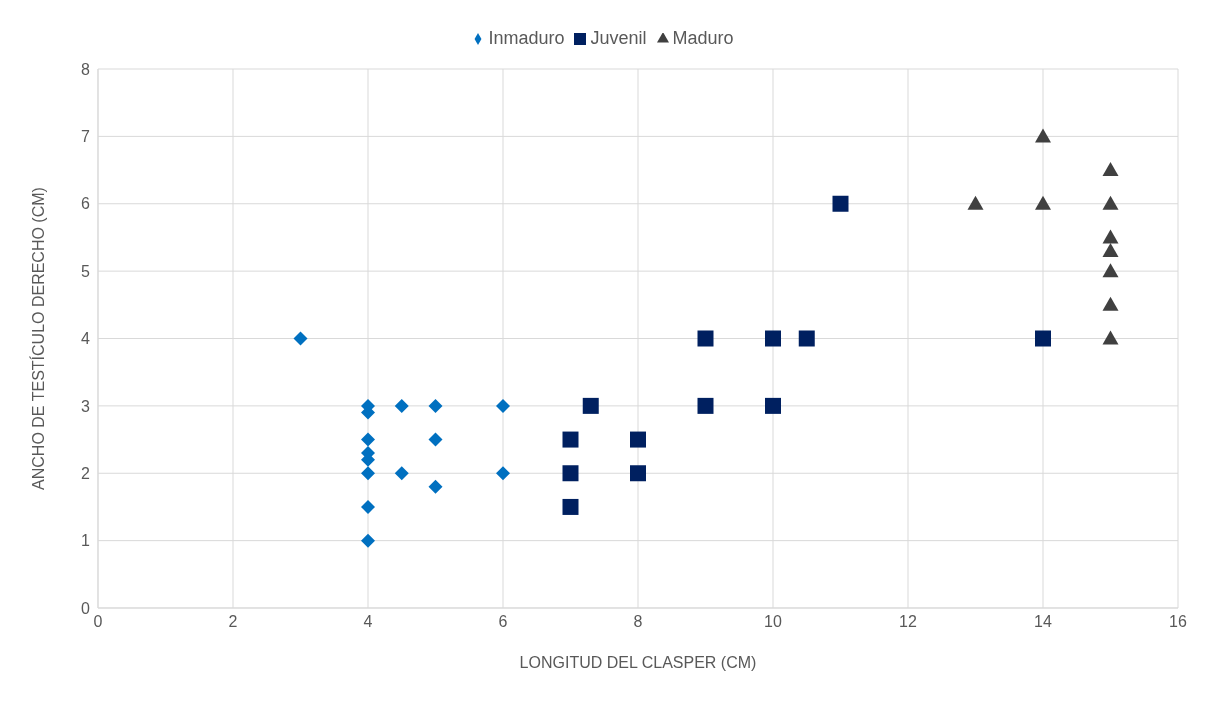  Describe the element at coordinates (86, 608) in the screenshot. I see `y-tick-label: 0` at that location.